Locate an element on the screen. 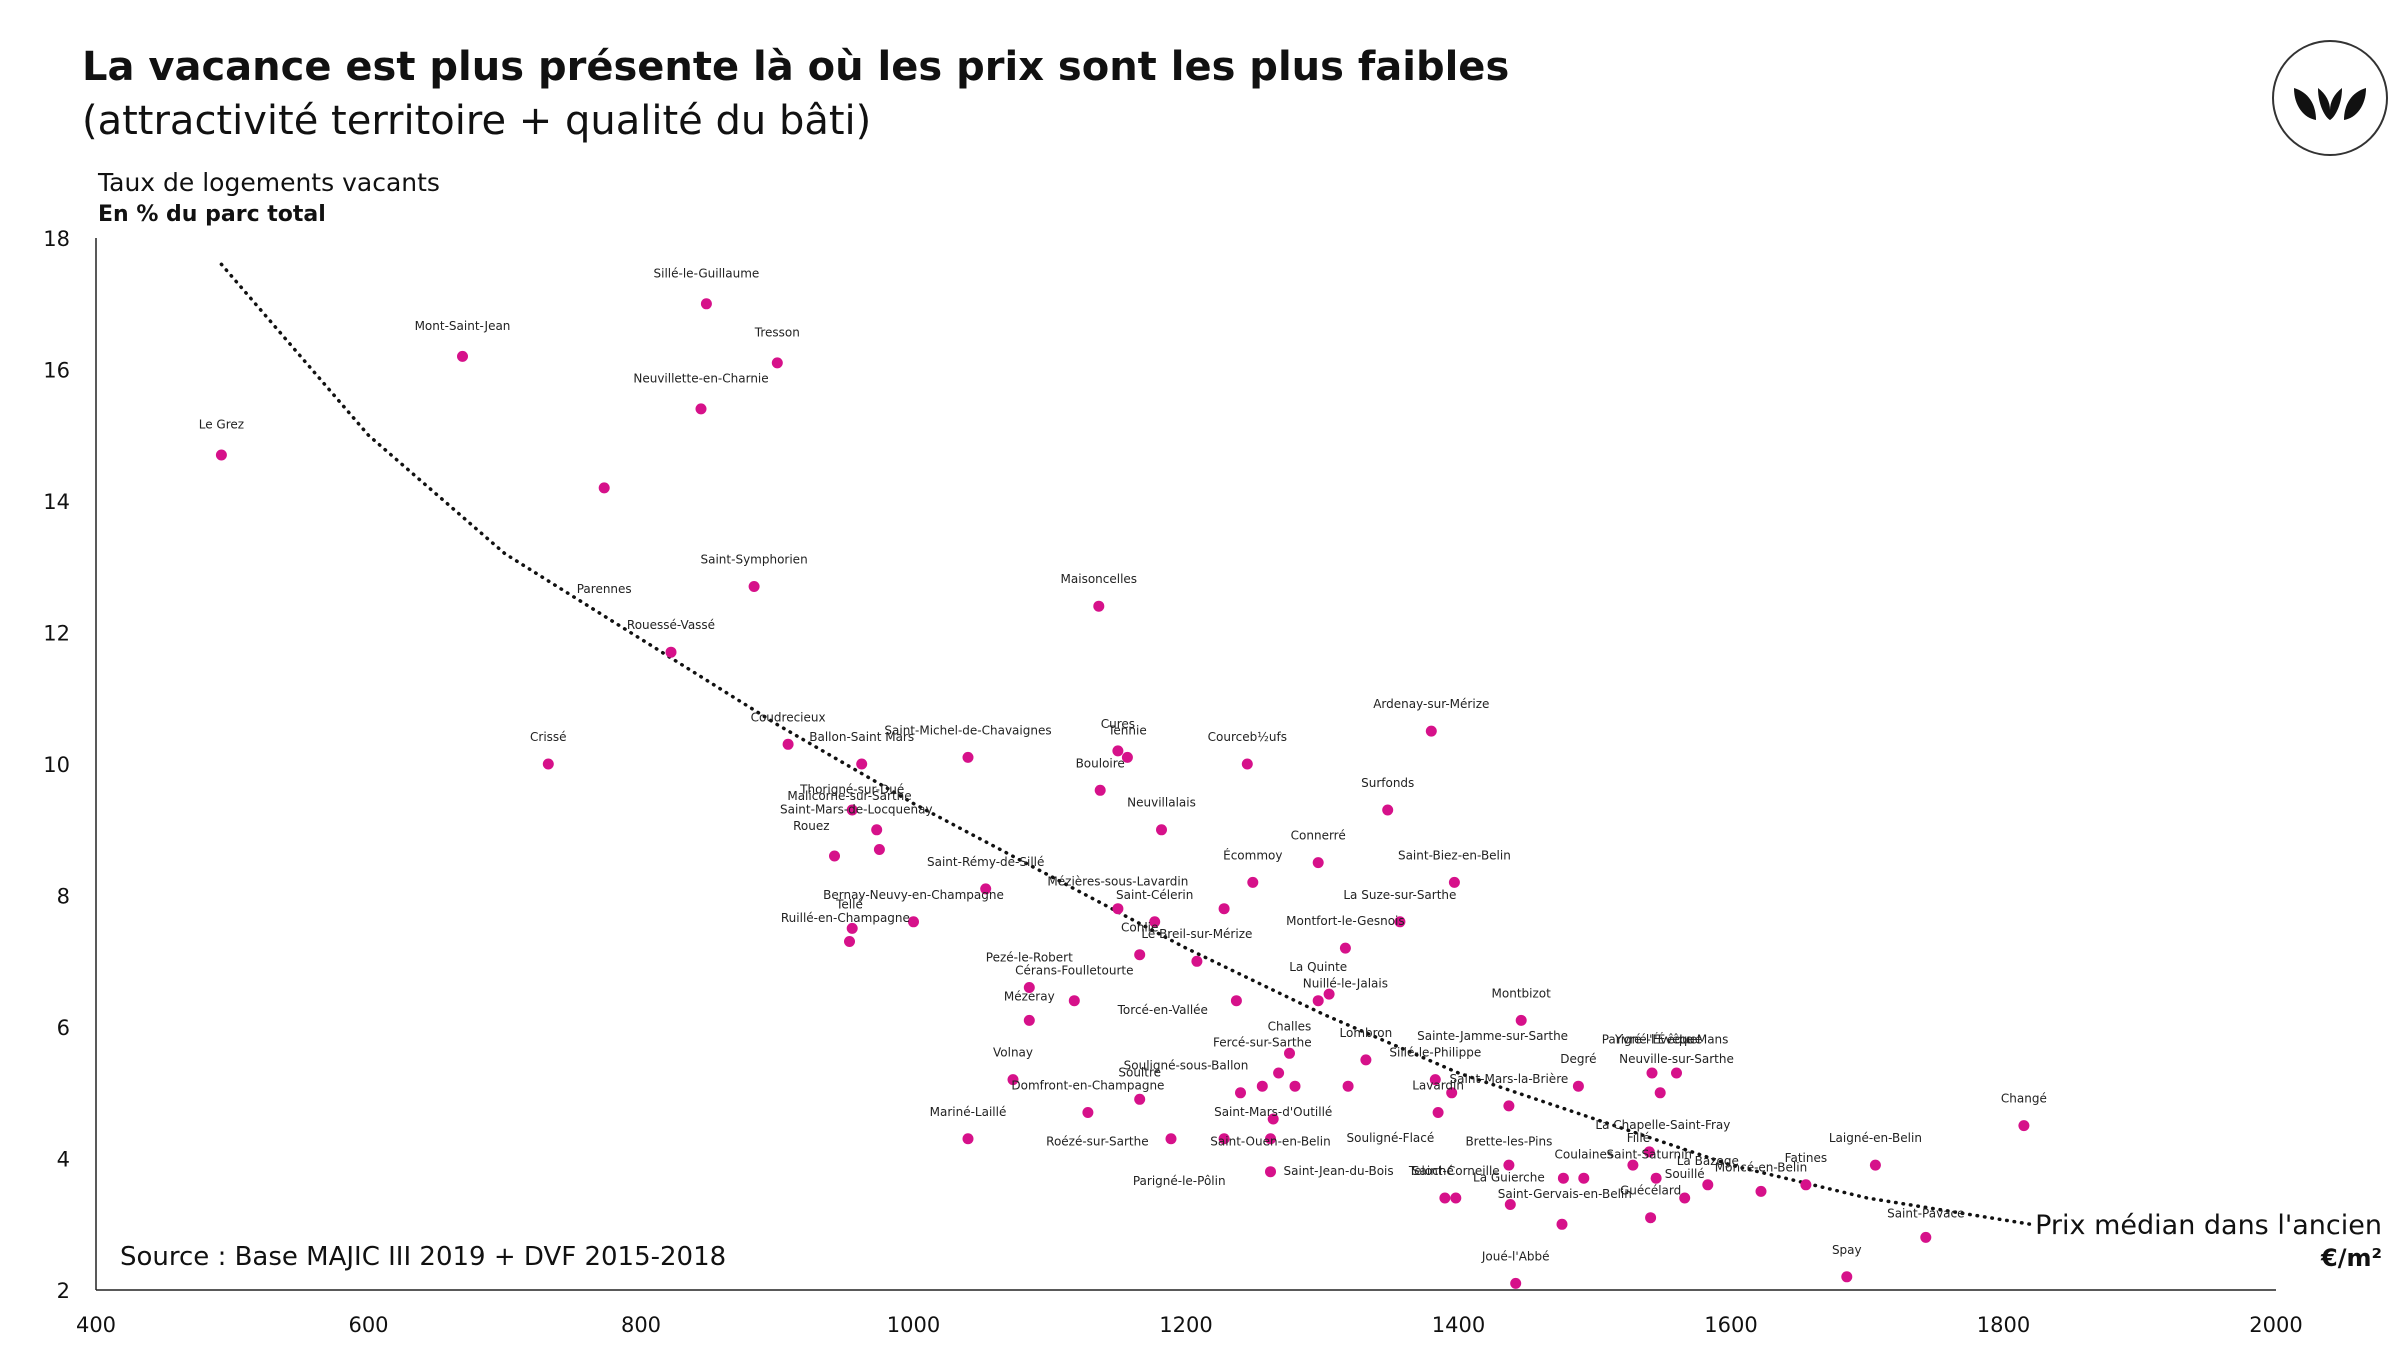  x-tick-label: 2000 is located at coordinates (2275, 1325).